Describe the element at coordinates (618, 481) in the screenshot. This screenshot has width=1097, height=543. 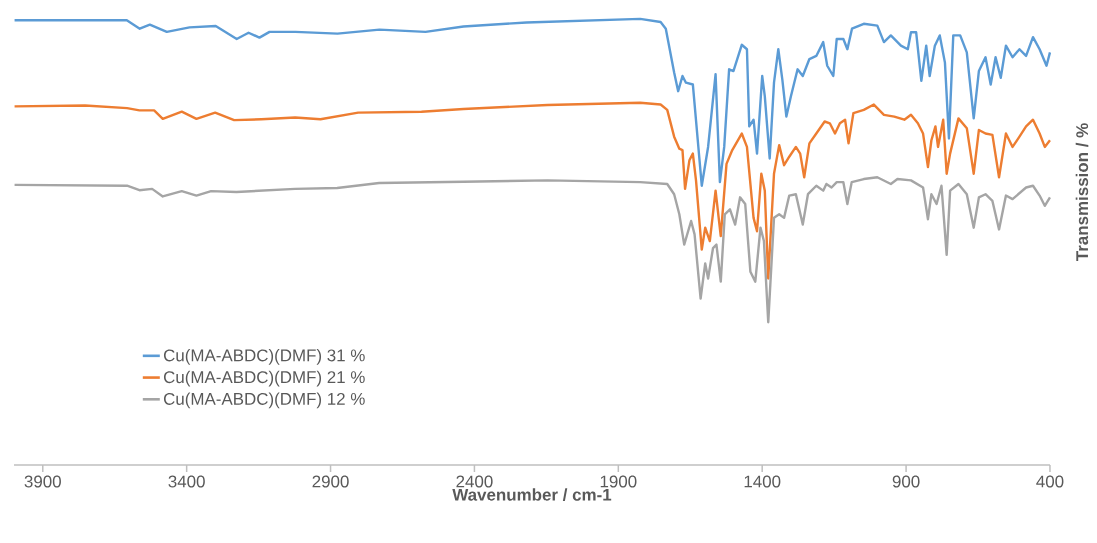
I see `x-tick-label: 1900` at that location.